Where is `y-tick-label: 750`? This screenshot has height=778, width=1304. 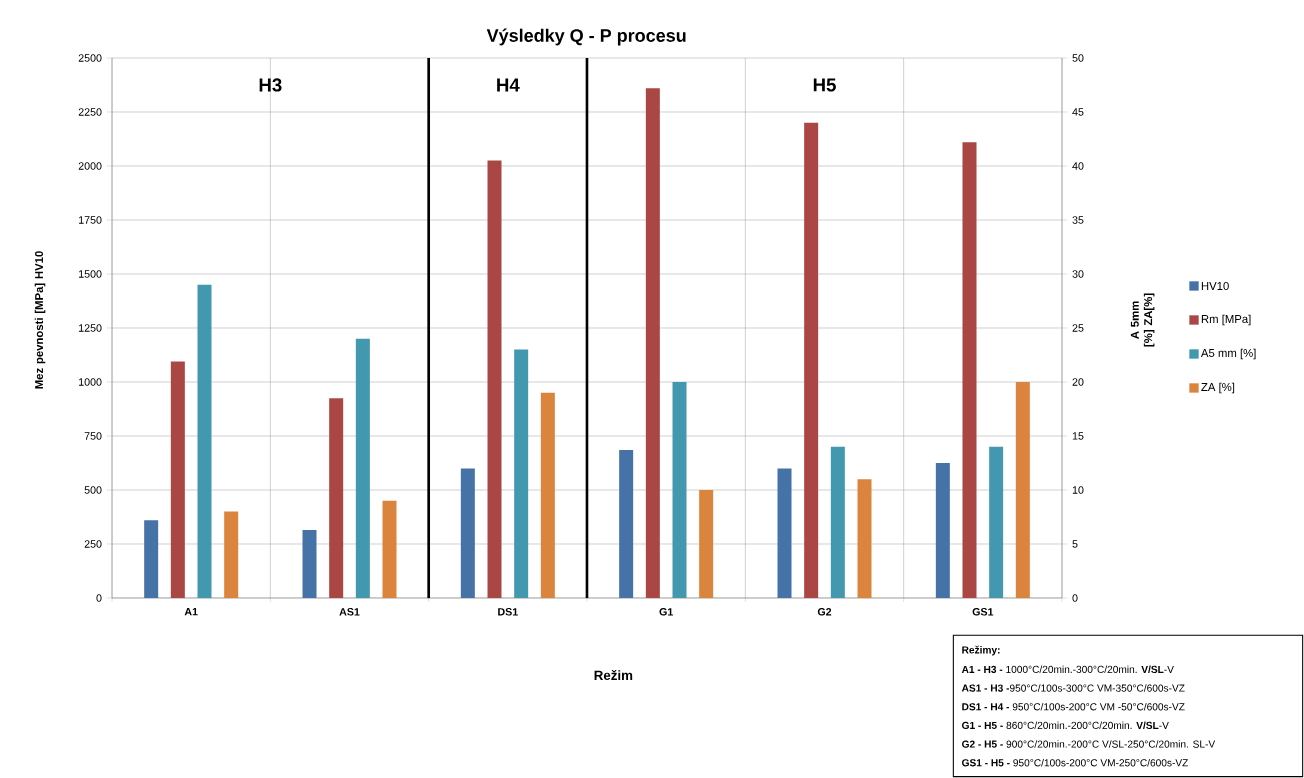 y-tick-label: 750 is located at coordinates (93, 436).